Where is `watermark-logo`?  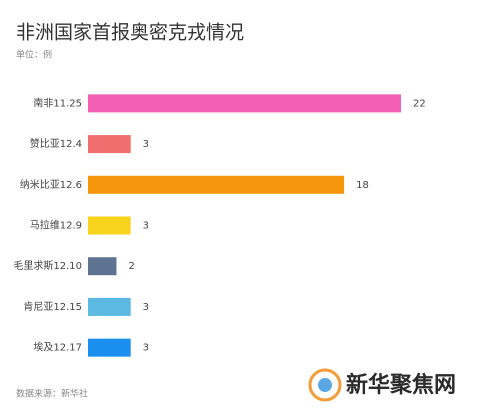 watermark-logo is located at coordinates (325, 385).